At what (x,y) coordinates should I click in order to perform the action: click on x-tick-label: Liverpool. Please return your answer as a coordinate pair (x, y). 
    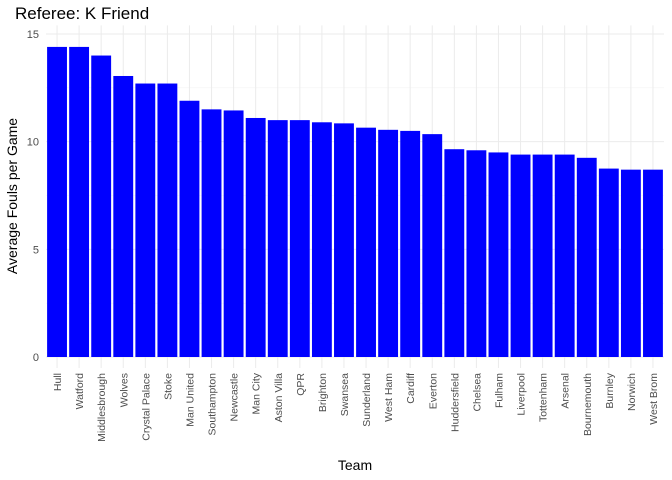
    Looking at the image, I should click on (522, 394).